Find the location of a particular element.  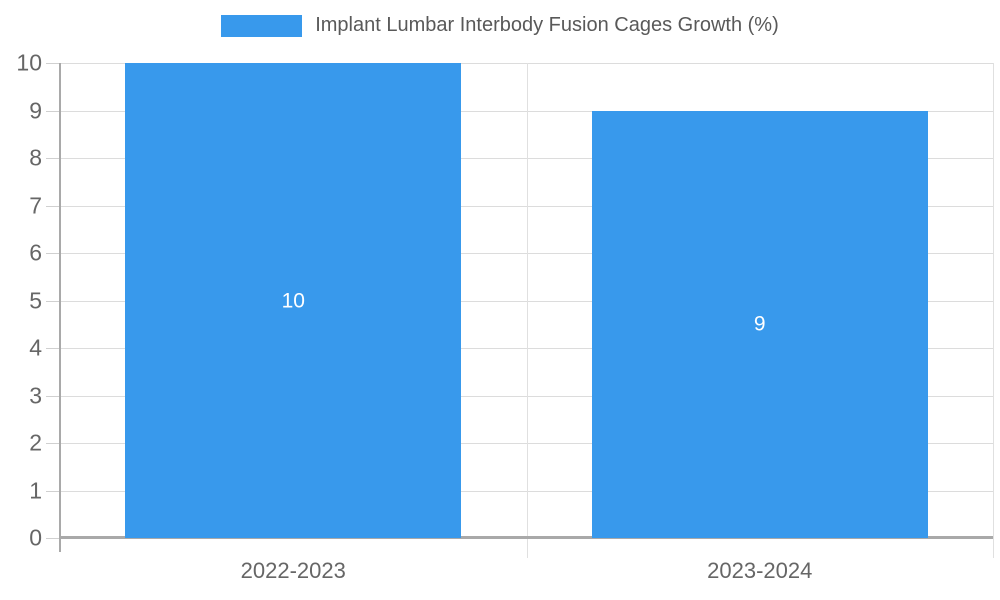

legend-swatch-icon is located at coordinates (262, 25).